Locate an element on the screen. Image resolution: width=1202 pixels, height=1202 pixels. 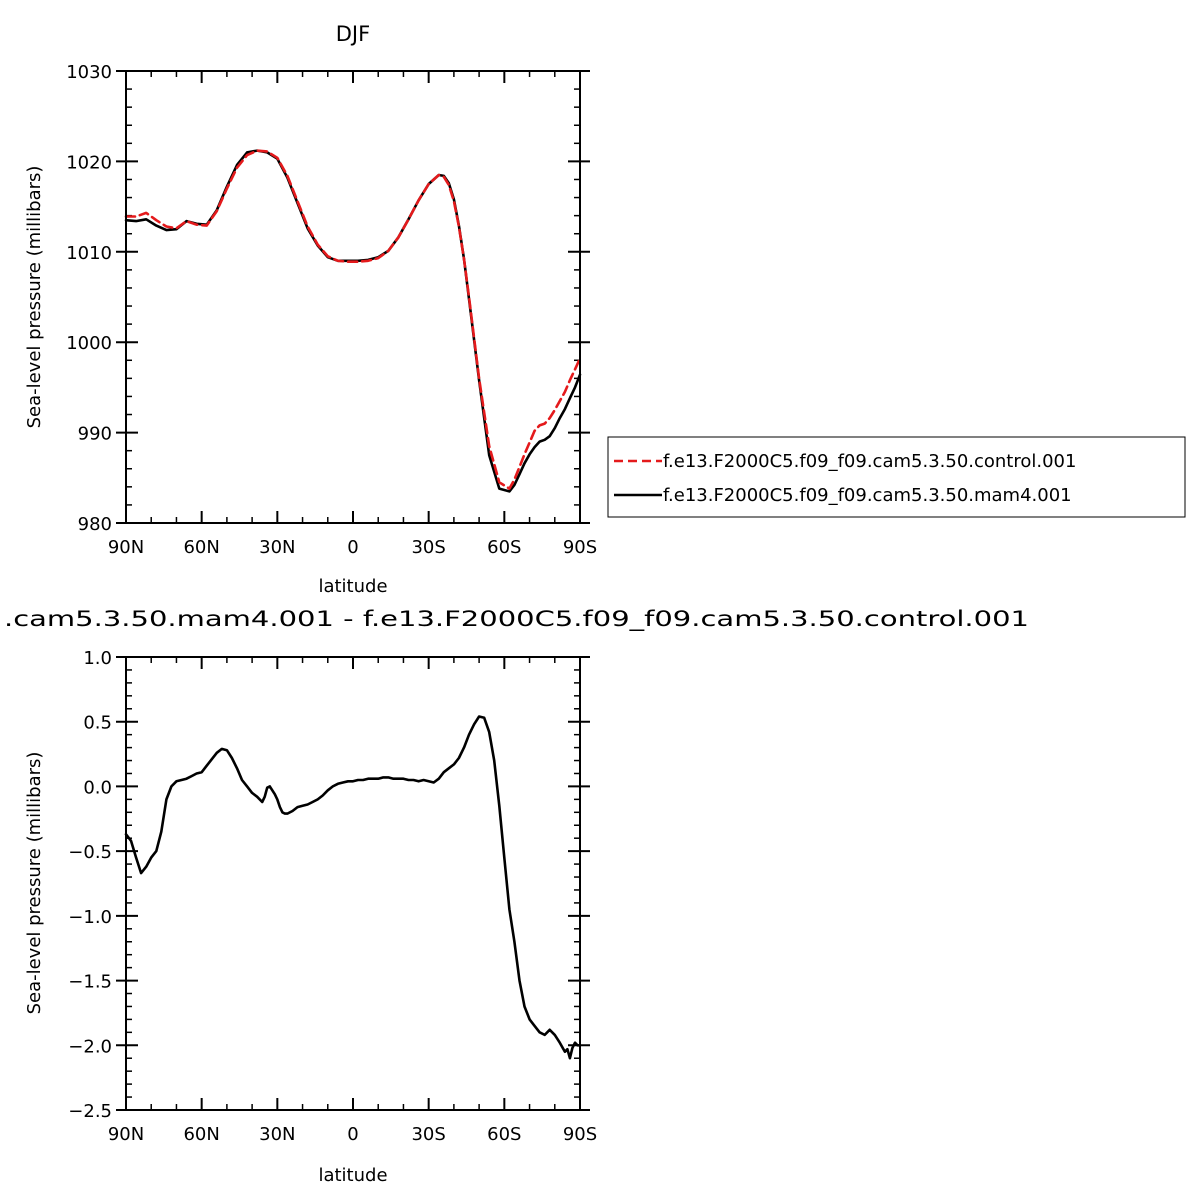
bottom-x-tick-label: 30N is located at coordinates (277, 1134).